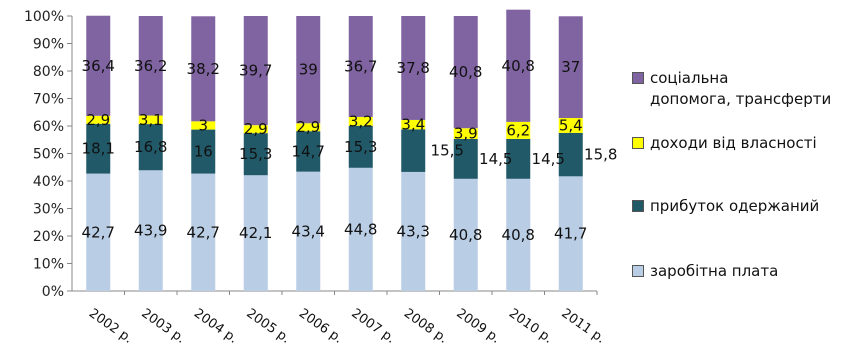 This screenshot has height=359, width=844. I want to click on x-tick-label: 2011 р., so click(582, 326).